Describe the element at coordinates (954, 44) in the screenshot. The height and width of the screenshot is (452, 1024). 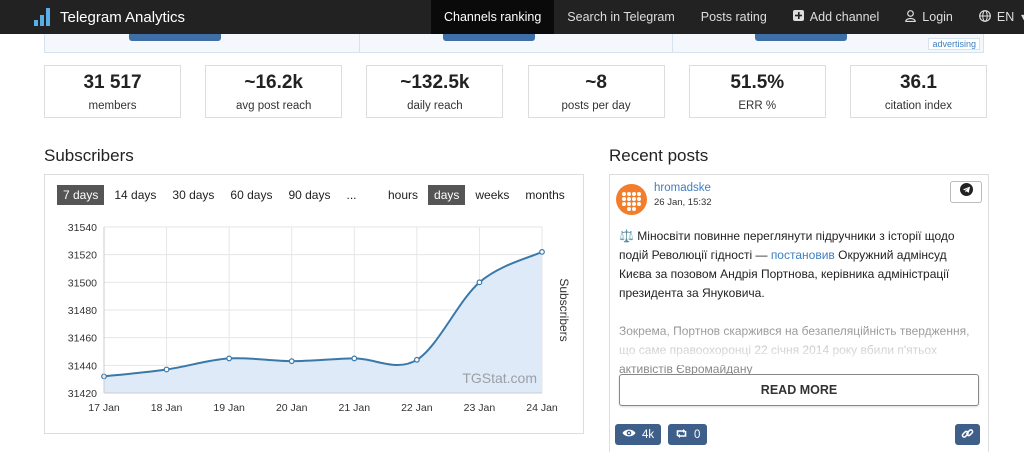
I see `advertising-label: advertising` at that location.